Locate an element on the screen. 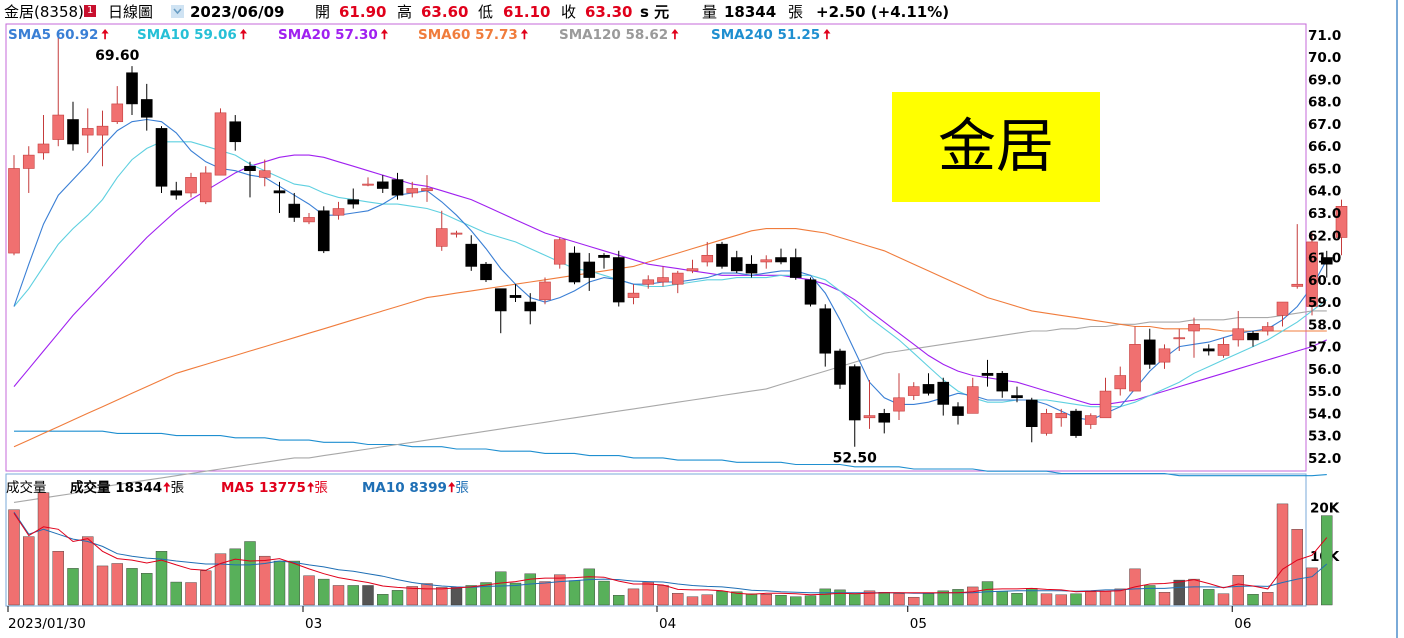 The image size is (1404, 638). sma-legend-item: SMA20 57.30 🠅 is located at coordinates (333, 35).